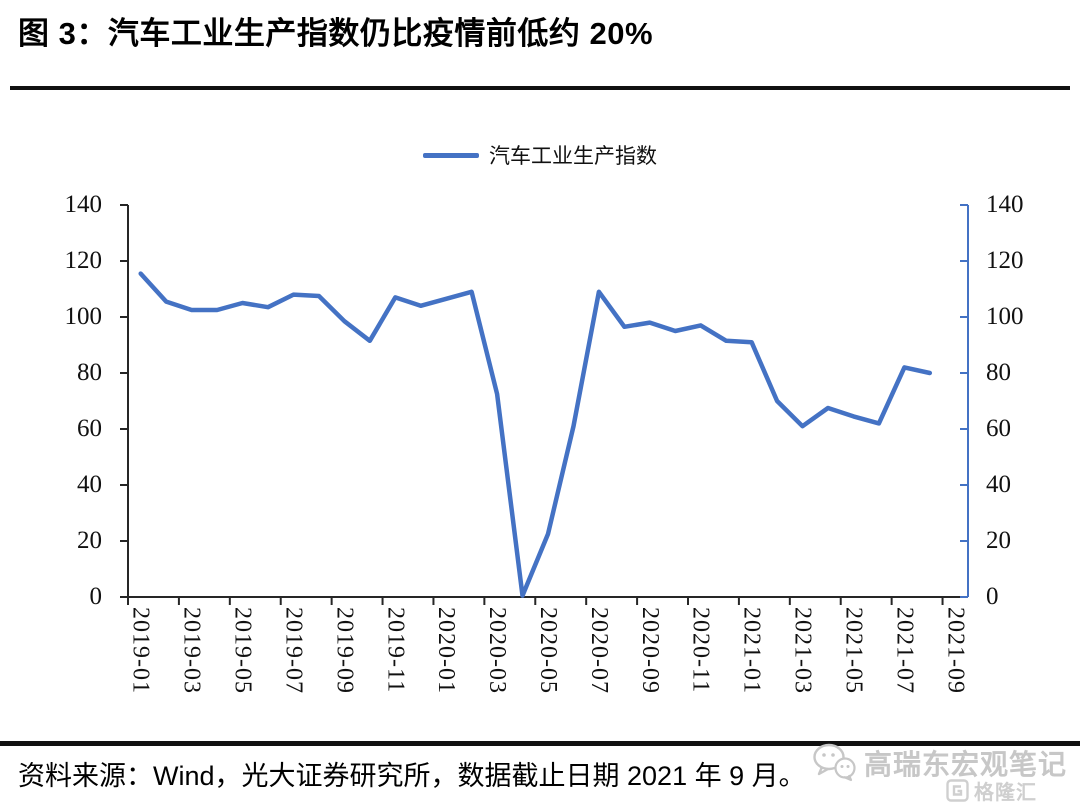 The image size is (1080, 810). I want to click on source-note: 资料来源：Wind，光大证券研究所，数据截止日期 2021 年 9 月。, so click(412, 776).